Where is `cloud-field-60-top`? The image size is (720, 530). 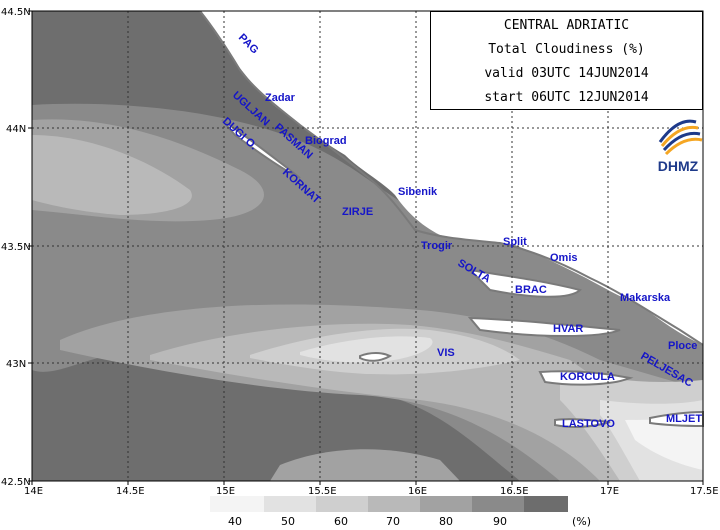
cloud-field-60-top is located at coordinates (112, 175).